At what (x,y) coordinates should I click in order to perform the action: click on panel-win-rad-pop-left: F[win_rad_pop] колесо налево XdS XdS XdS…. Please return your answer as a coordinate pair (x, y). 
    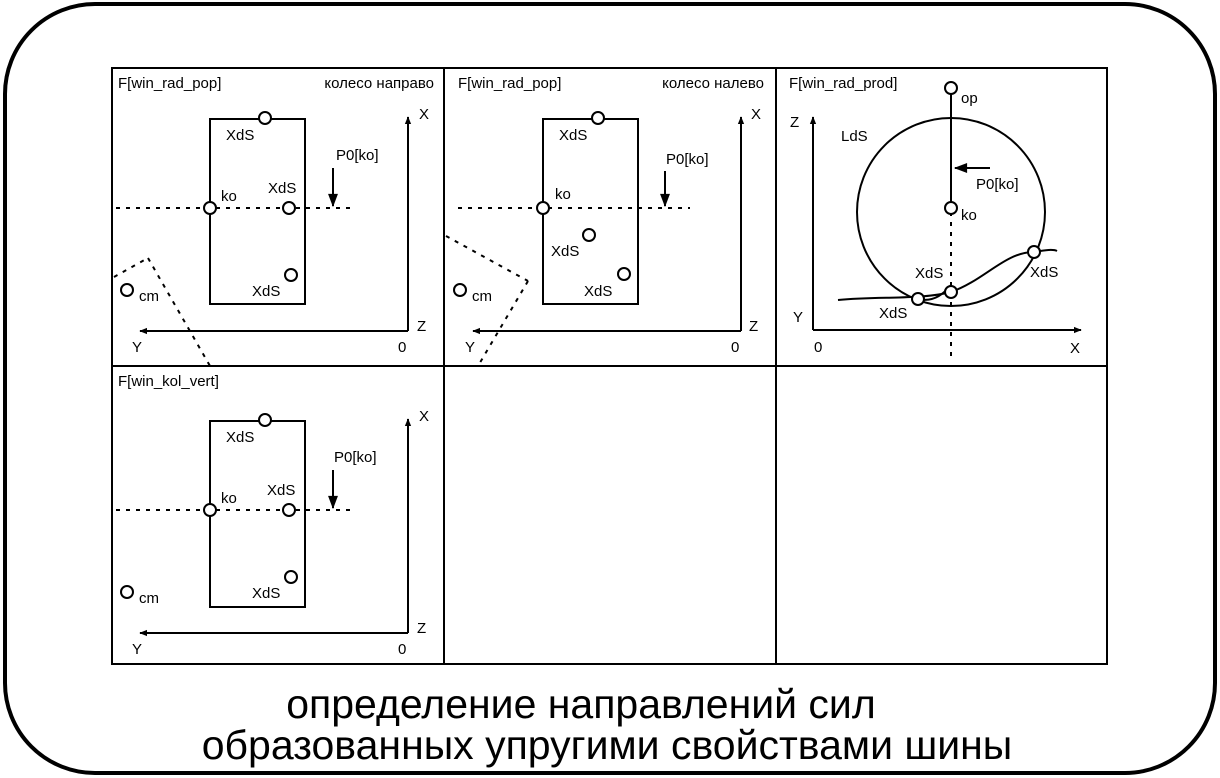
    Looking at the image, I should click on (604, 221).